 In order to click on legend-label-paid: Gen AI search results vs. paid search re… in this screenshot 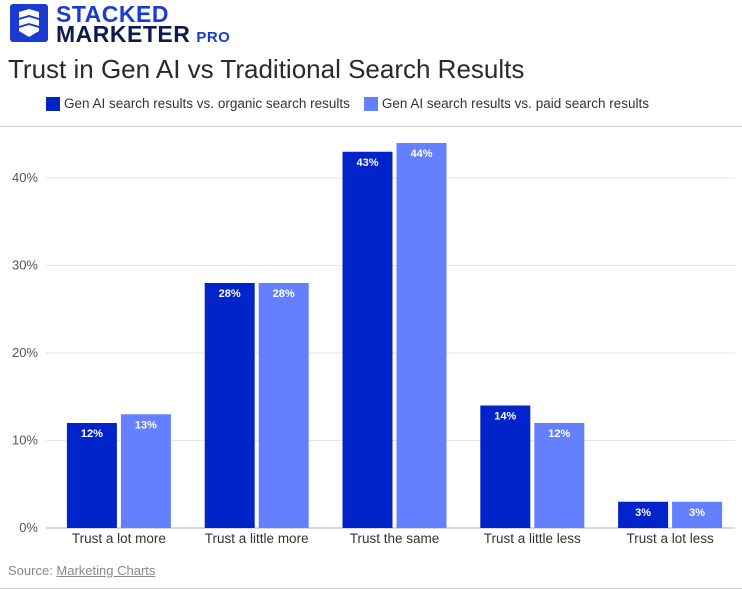, I will do `click(515, 103)`.